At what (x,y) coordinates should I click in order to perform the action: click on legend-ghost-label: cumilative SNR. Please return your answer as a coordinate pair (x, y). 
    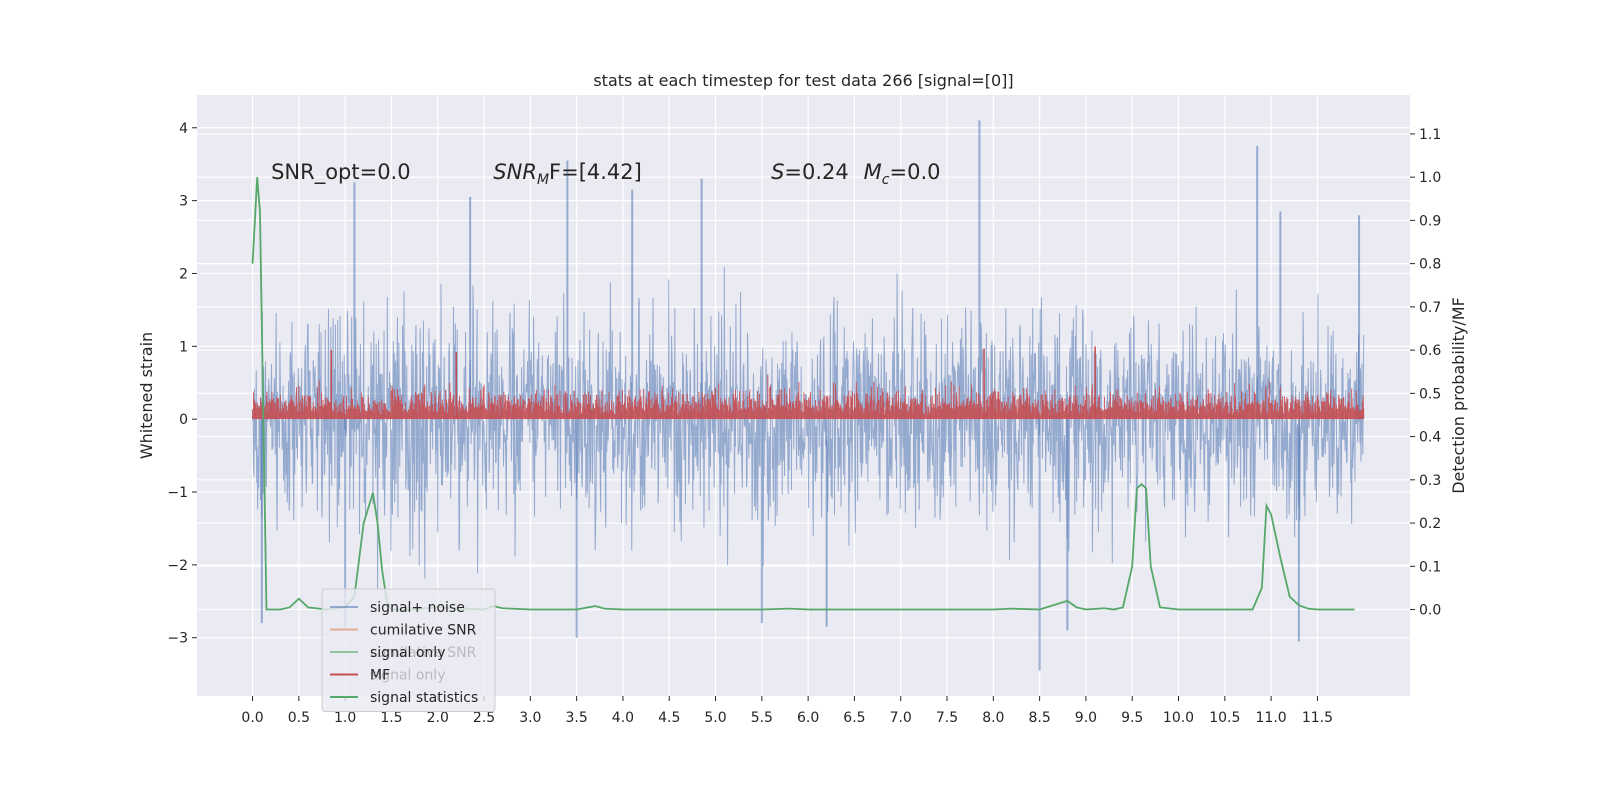
    Looking at the image, I should click on (423, 653).